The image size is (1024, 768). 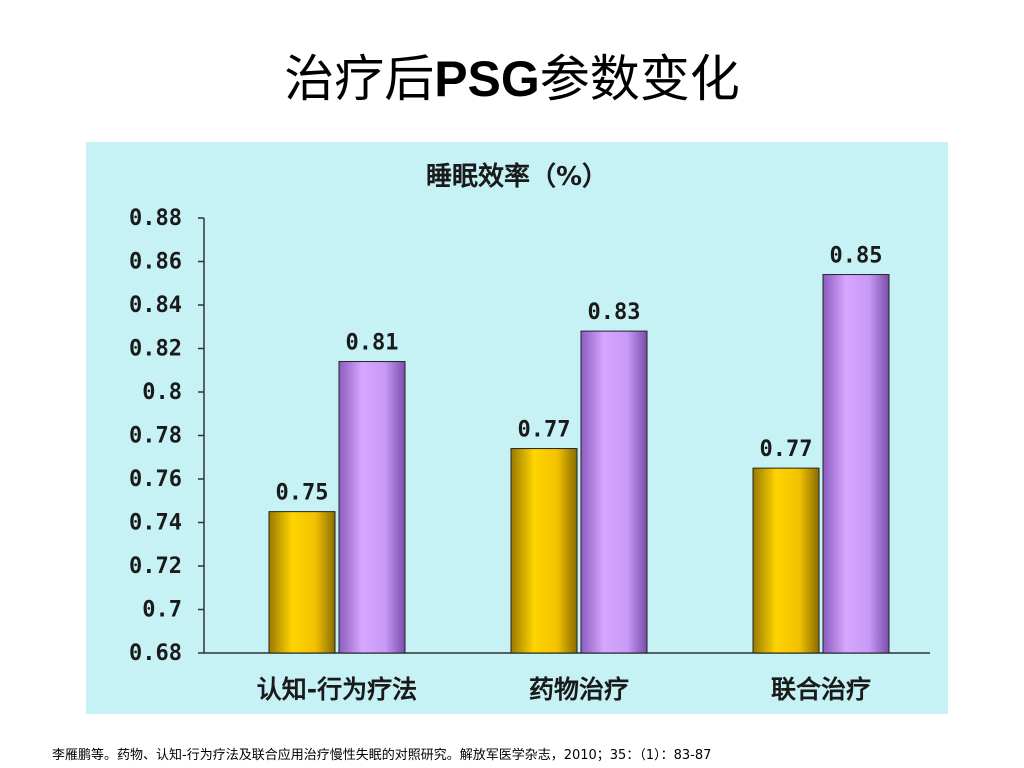 What do you see at coordinates (856, 256) in the screenshot?
I see `bar-value-label: 0.85` at bounding box center [856, 256].